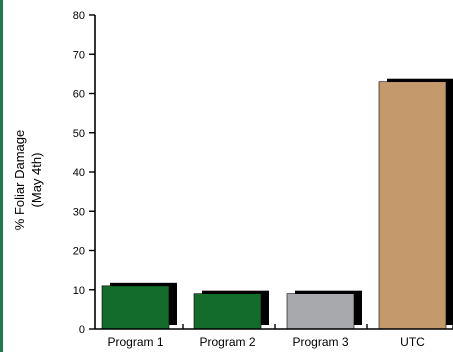  What do you see at coordinates (79, 16) in the screenshot?
I see `y-tick-label-80: 80` at bounding box center [79, 16].